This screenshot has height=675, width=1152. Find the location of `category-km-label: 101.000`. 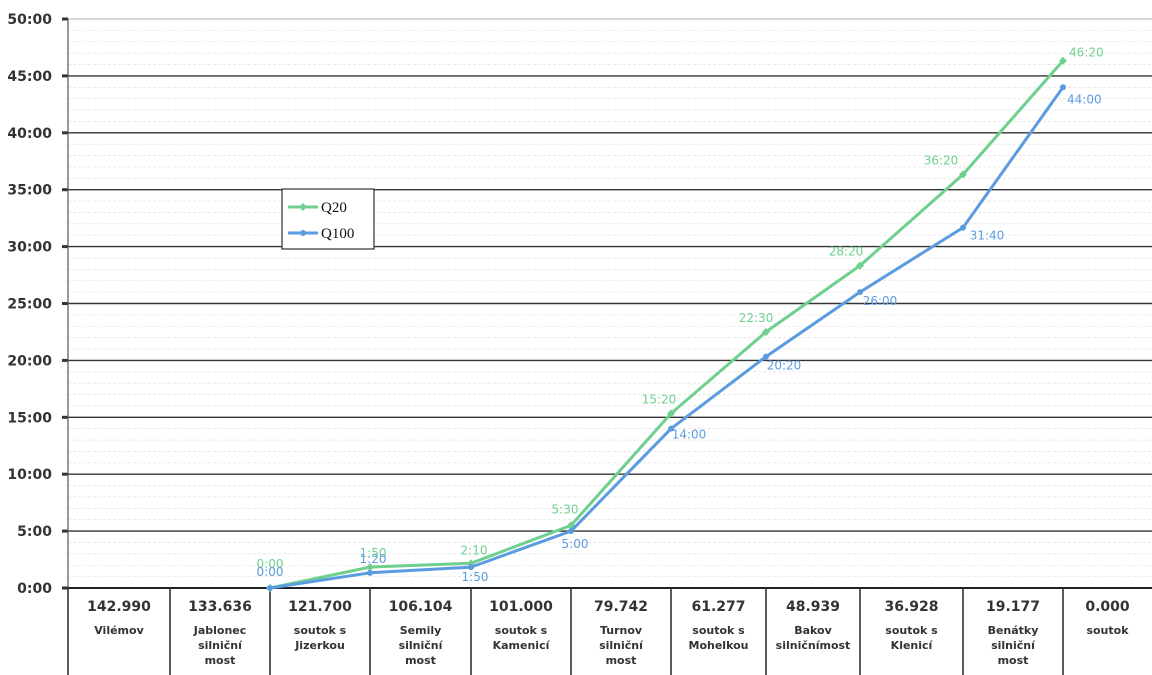

category-km-label: 101.000 is located at coordinates (521, 607).